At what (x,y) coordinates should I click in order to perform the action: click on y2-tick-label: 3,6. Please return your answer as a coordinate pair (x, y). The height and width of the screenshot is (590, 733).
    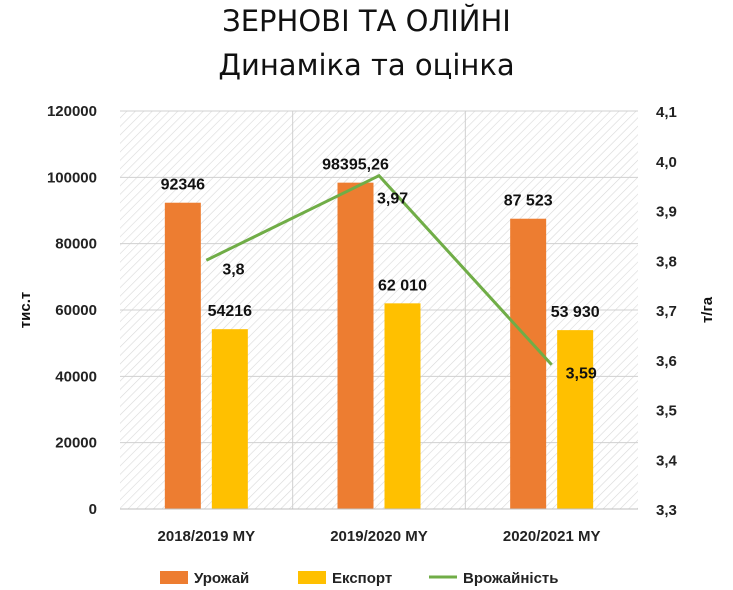
    Looking at the image, I should click on (666, 361).